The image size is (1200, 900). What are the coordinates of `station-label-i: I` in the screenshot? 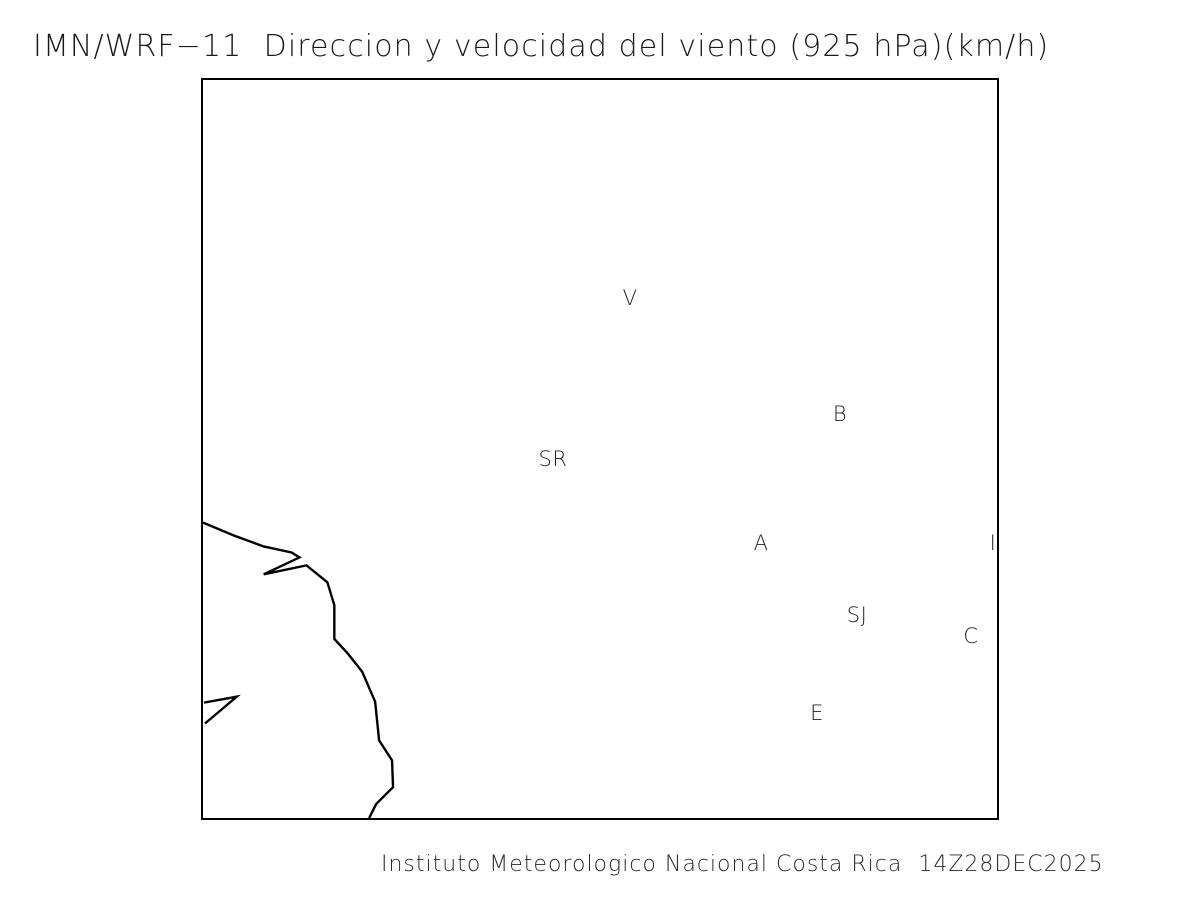 It's located at (993, 543).